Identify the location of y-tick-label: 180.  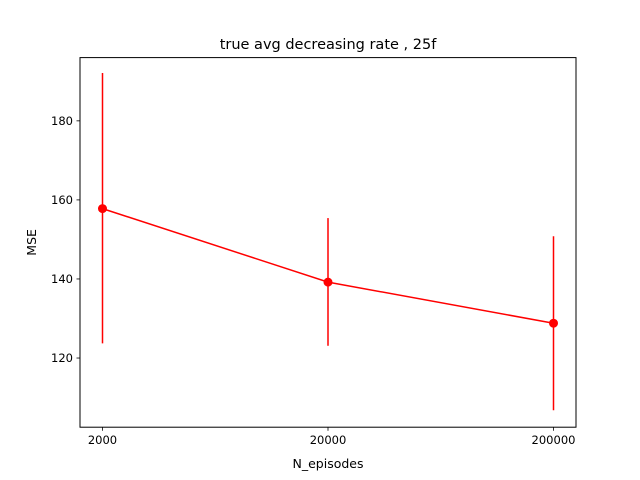
(62, 121).